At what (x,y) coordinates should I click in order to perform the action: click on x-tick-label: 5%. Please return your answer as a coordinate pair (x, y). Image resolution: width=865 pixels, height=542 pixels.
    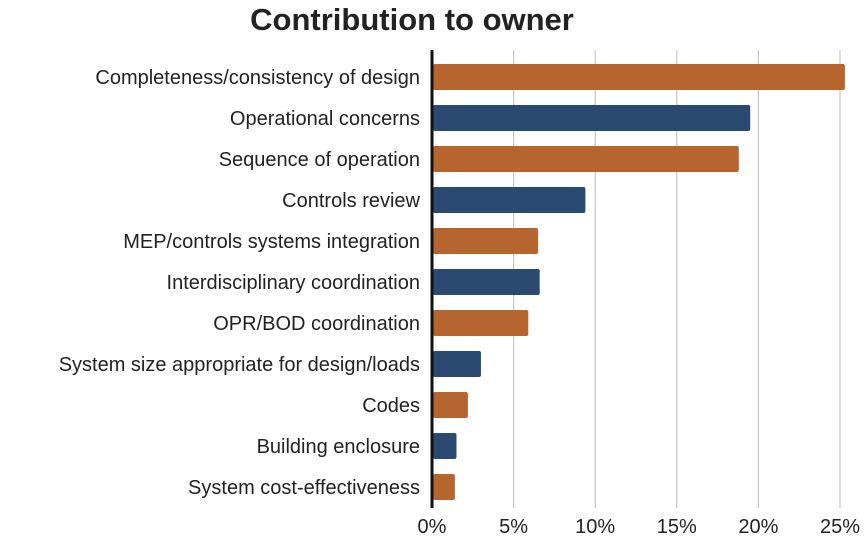
    Looking at the image, I should click on (513, 527).